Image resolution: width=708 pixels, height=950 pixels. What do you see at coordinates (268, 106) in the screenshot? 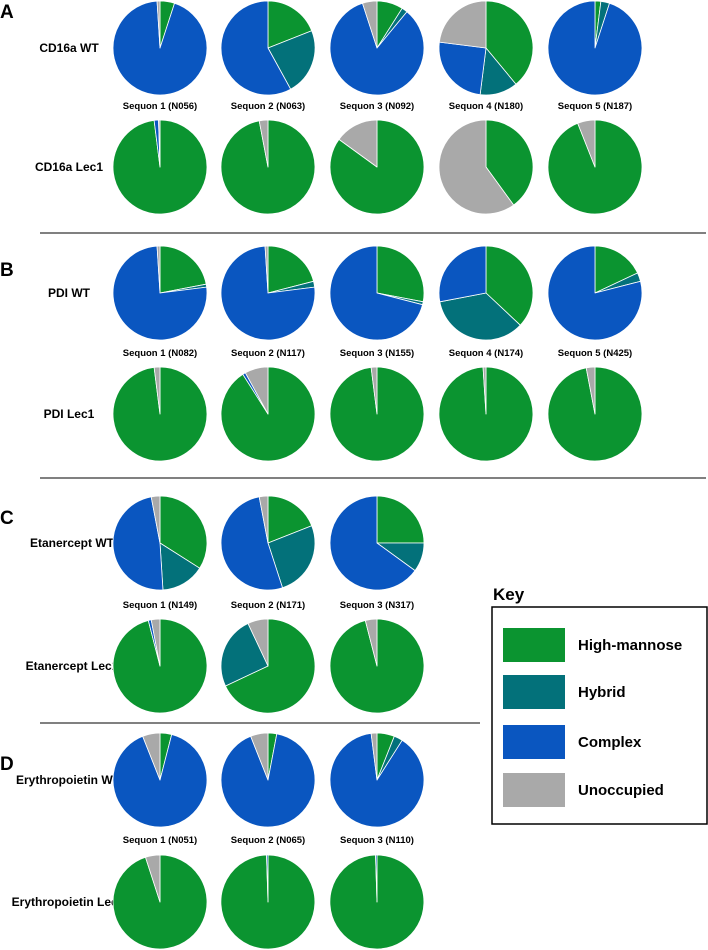
I see `sequon-label: Sequon 2 (N063)` at bounding box center [268, 106].